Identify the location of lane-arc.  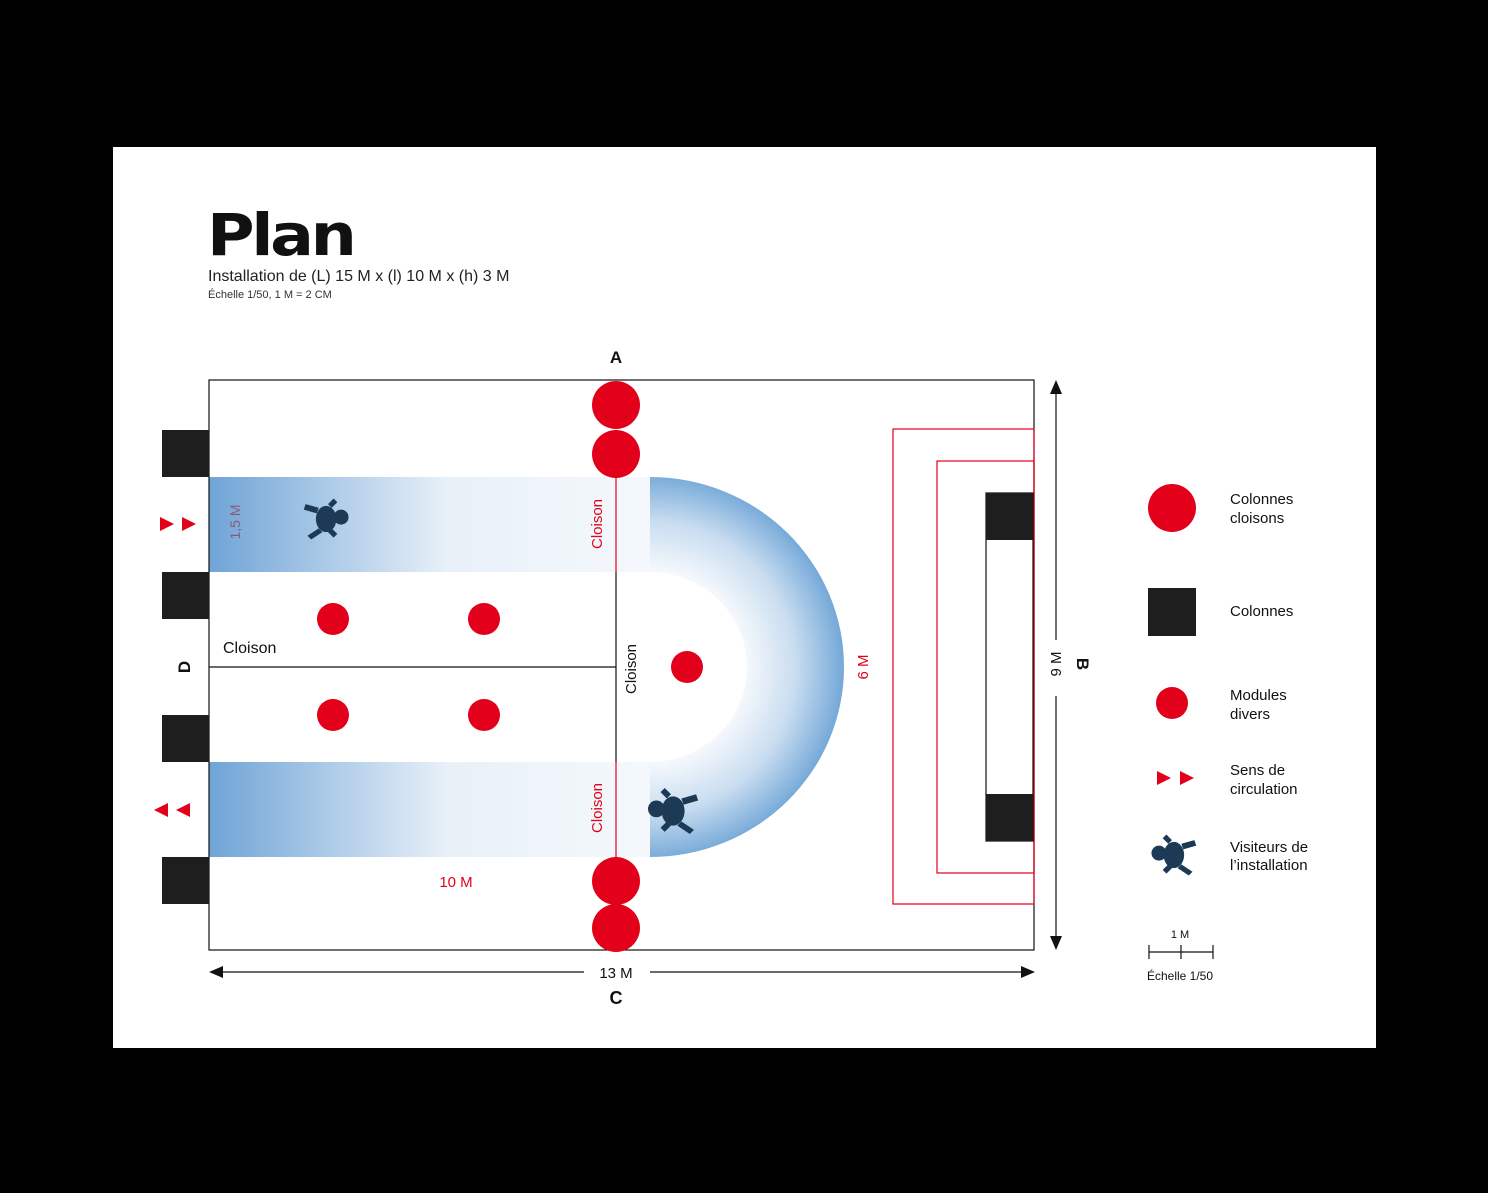
(747, 667).